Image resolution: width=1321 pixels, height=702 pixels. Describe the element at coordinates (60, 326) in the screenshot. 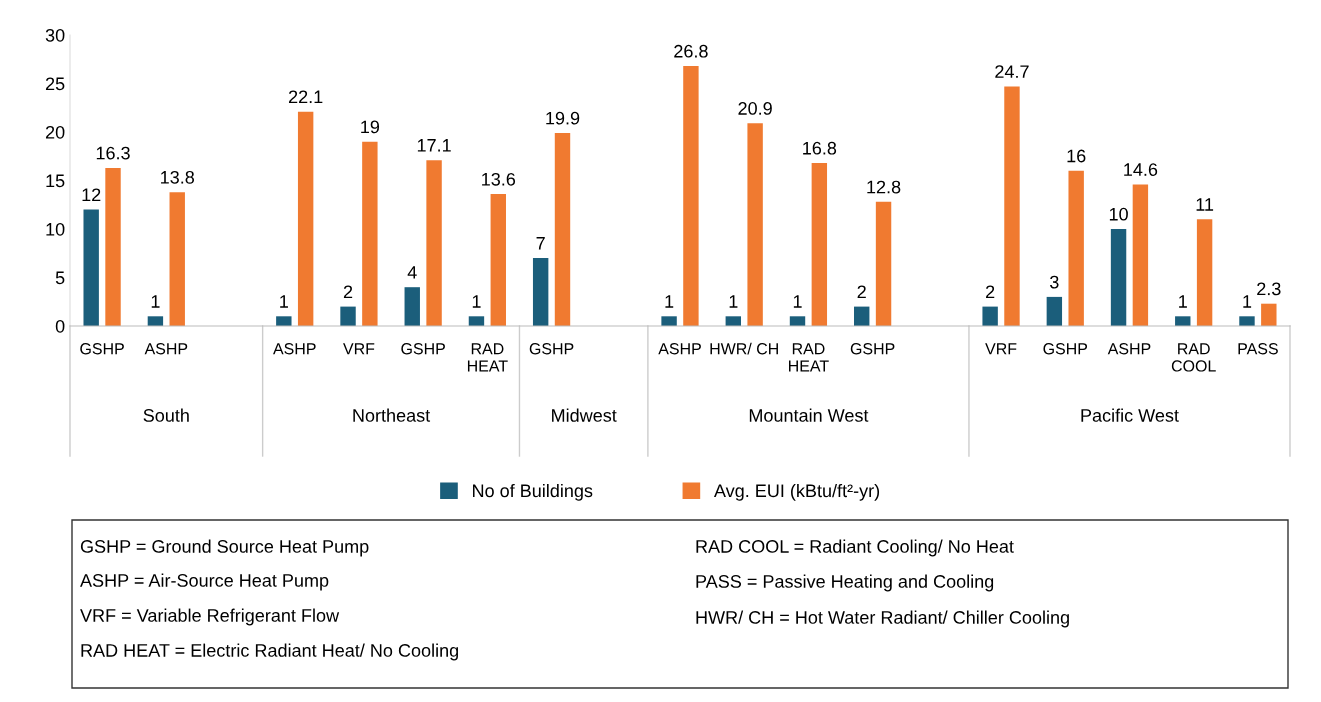

I see `y-tick-label: 0` at that location.